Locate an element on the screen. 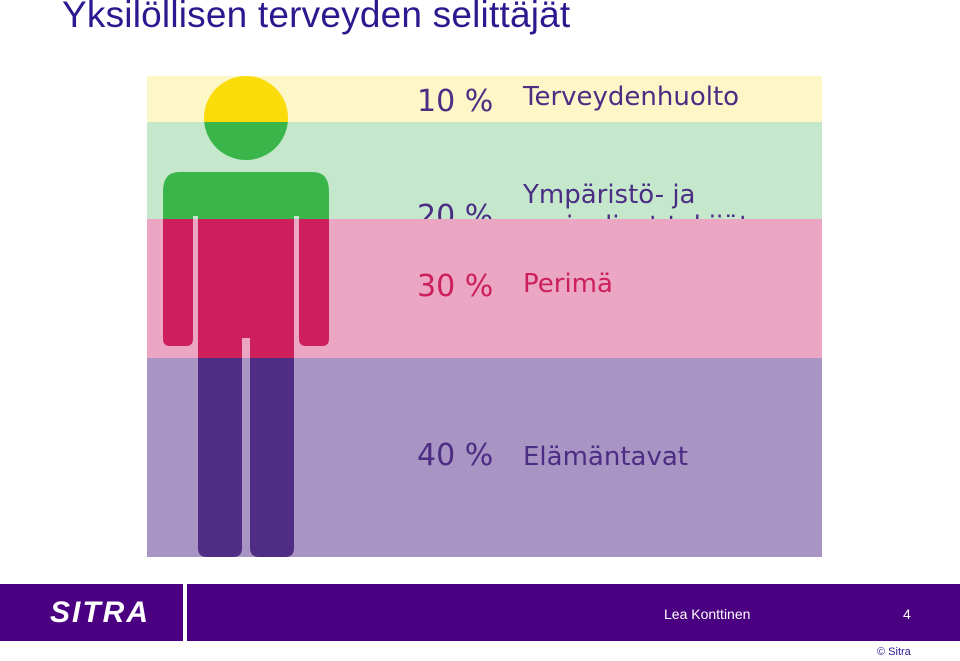 Image resolution: width=960 pixels, height=661 pixels. sitra-logo-area: SITRA is located at coordinates (93, 612).